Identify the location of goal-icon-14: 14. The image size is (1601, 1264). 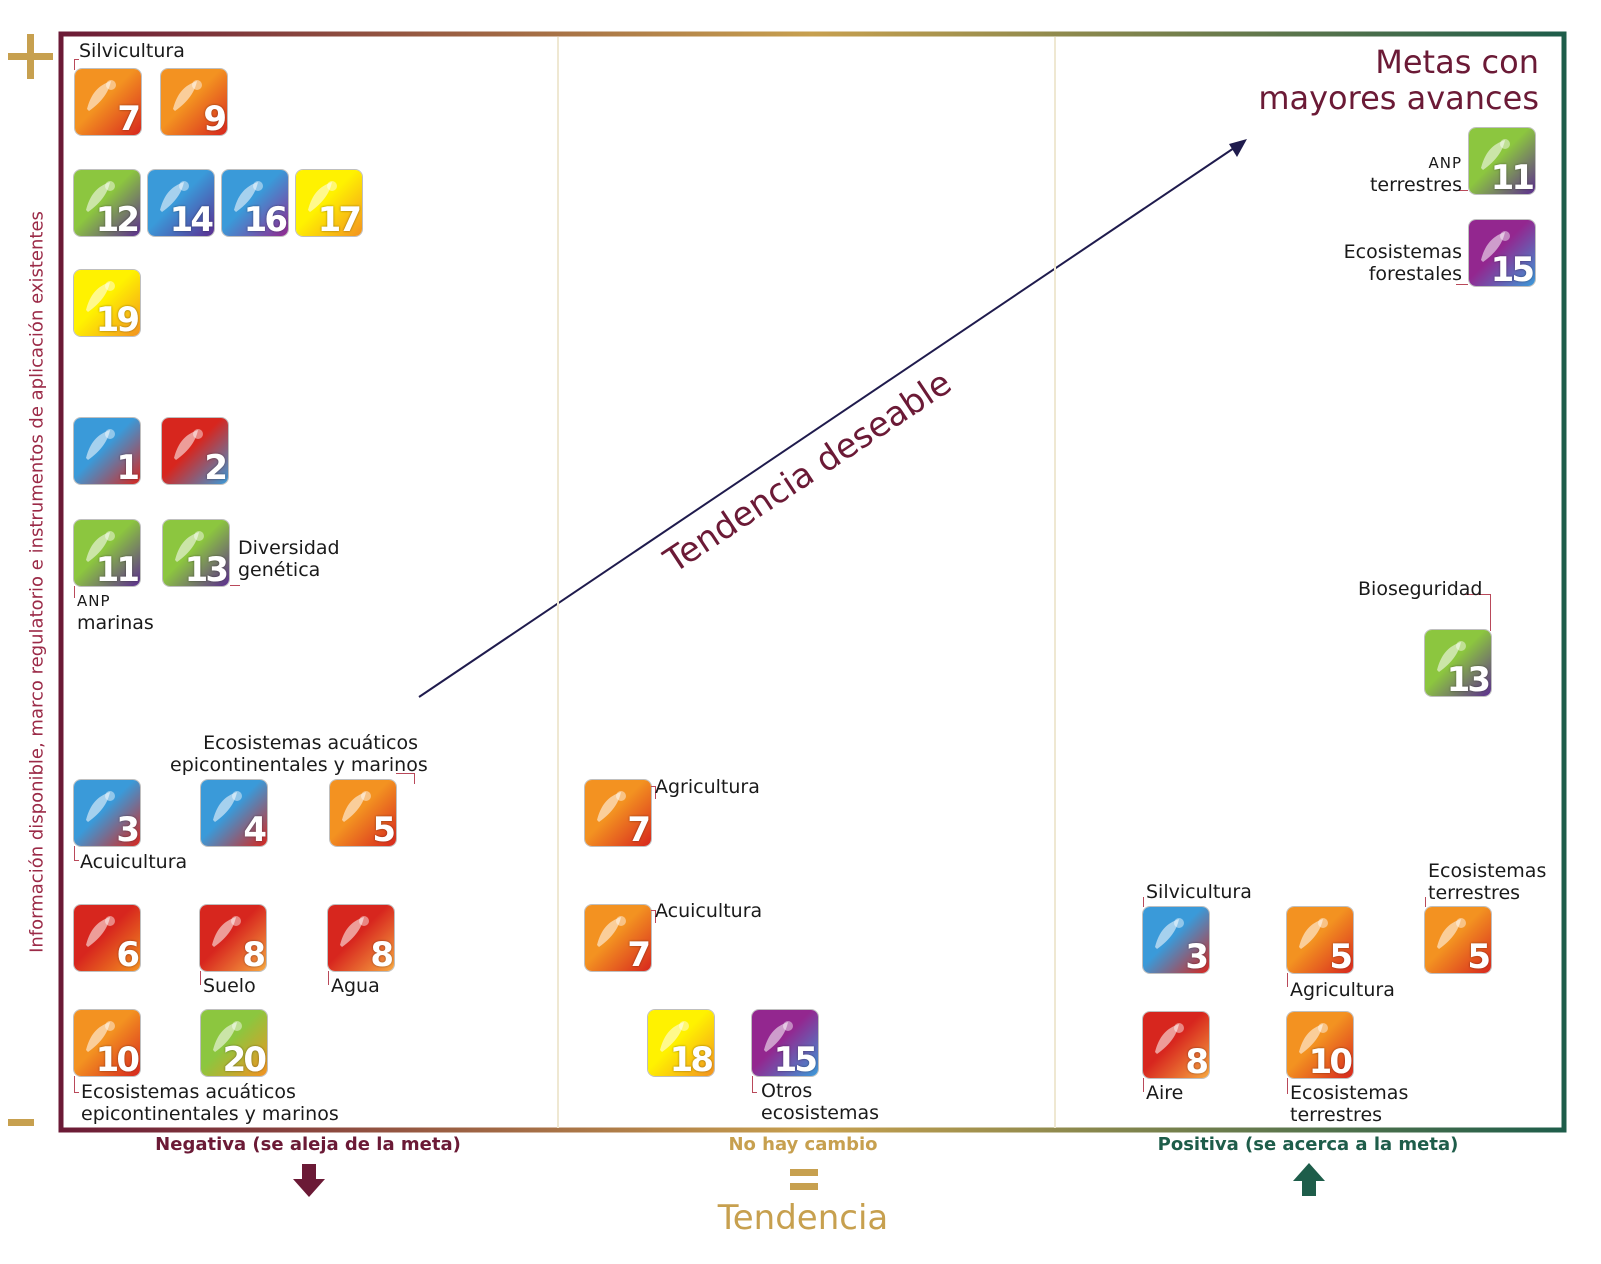
(181, 203).